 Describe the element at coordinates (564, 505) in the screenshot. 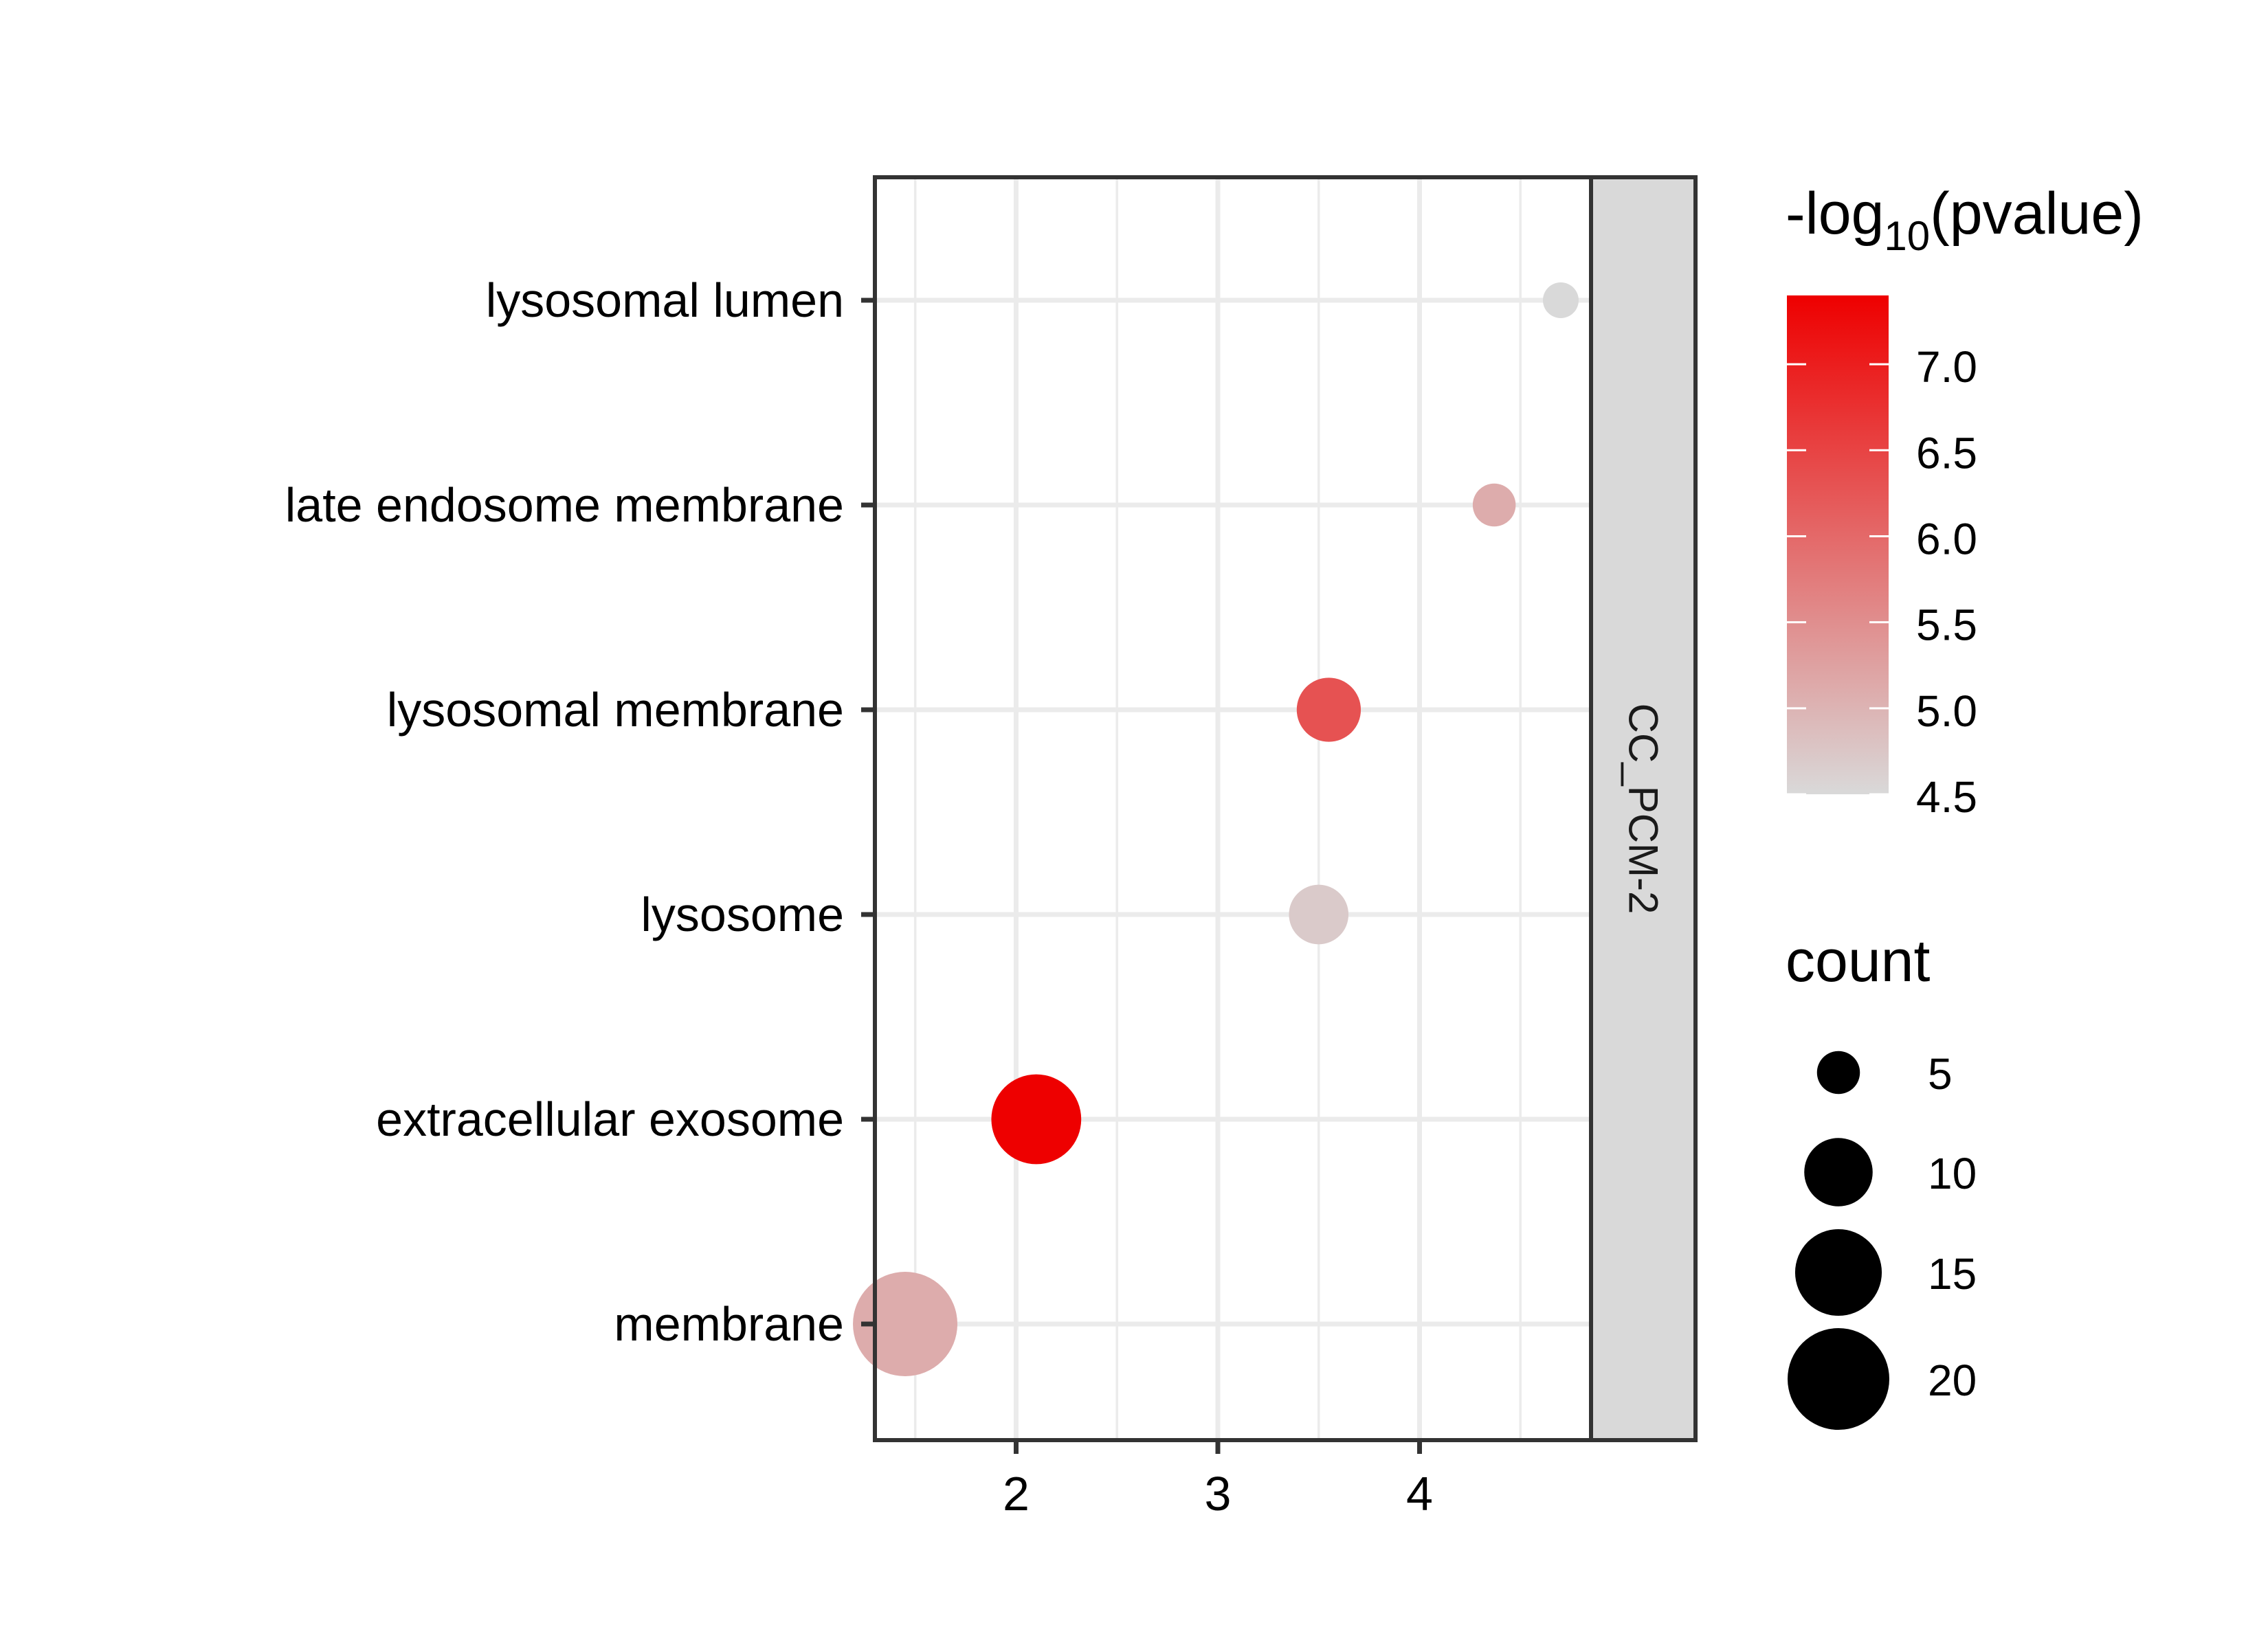

I see `y-tick-label: late endosome membrane` at that location.